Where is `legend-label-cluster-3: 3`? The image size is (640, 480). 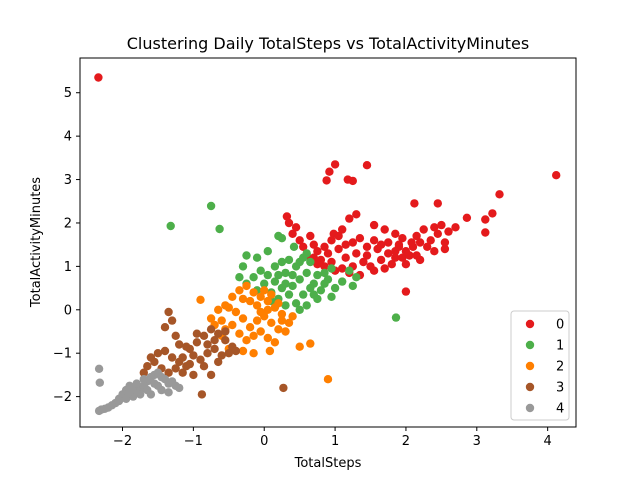 legend-label-cluster-3: 3 is located at coordinates (560, 388).